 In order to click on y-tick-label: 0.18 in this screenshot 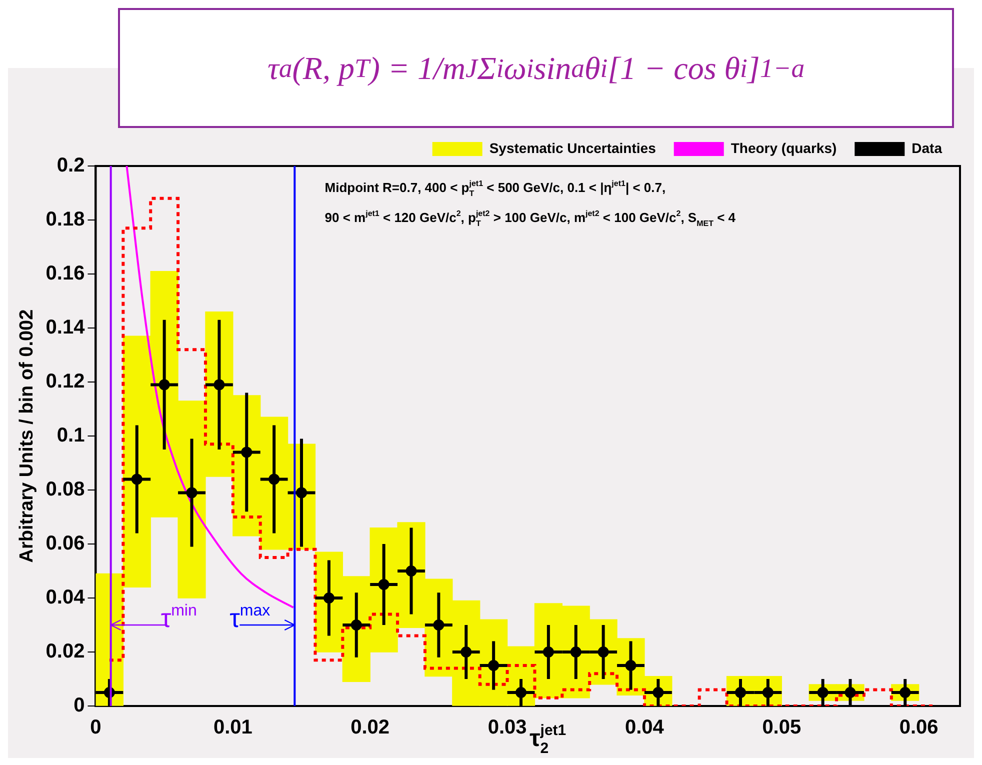, I will do `click(65, 219)`.